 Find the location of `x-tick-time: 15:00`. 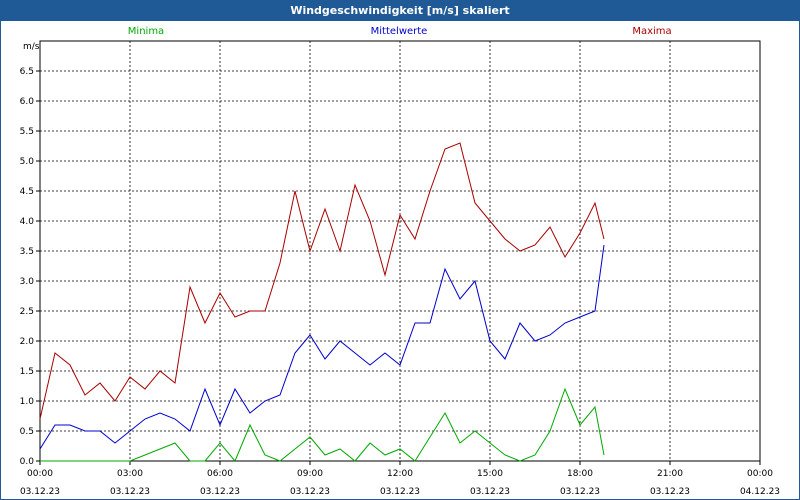

x-tick-time: 15:00 is located at coordinates (490, 474).